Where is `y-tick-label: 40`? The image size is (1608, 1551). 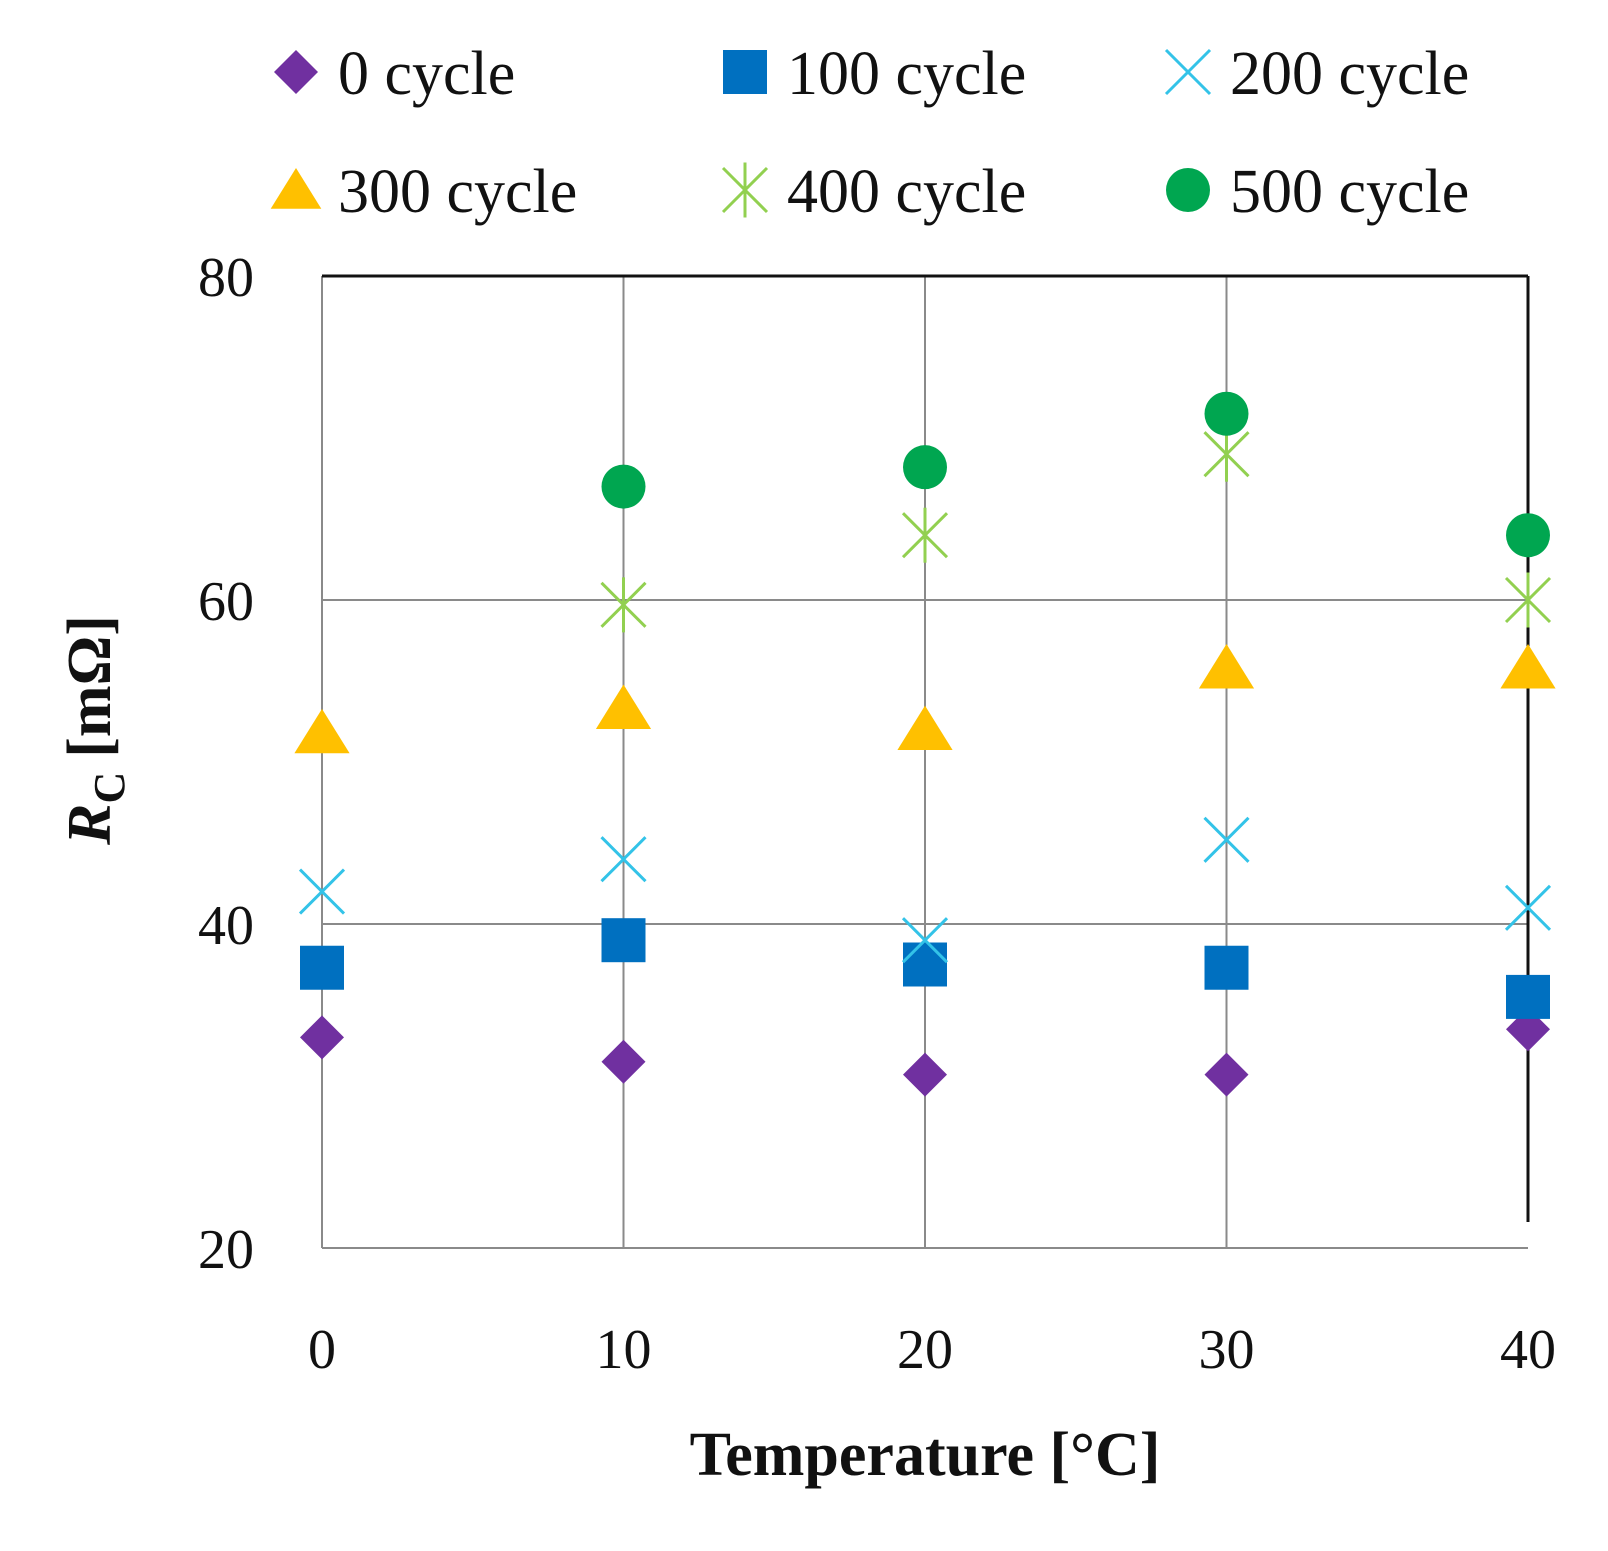 y-tick-label: 40 is located at coordinates (226, 926).